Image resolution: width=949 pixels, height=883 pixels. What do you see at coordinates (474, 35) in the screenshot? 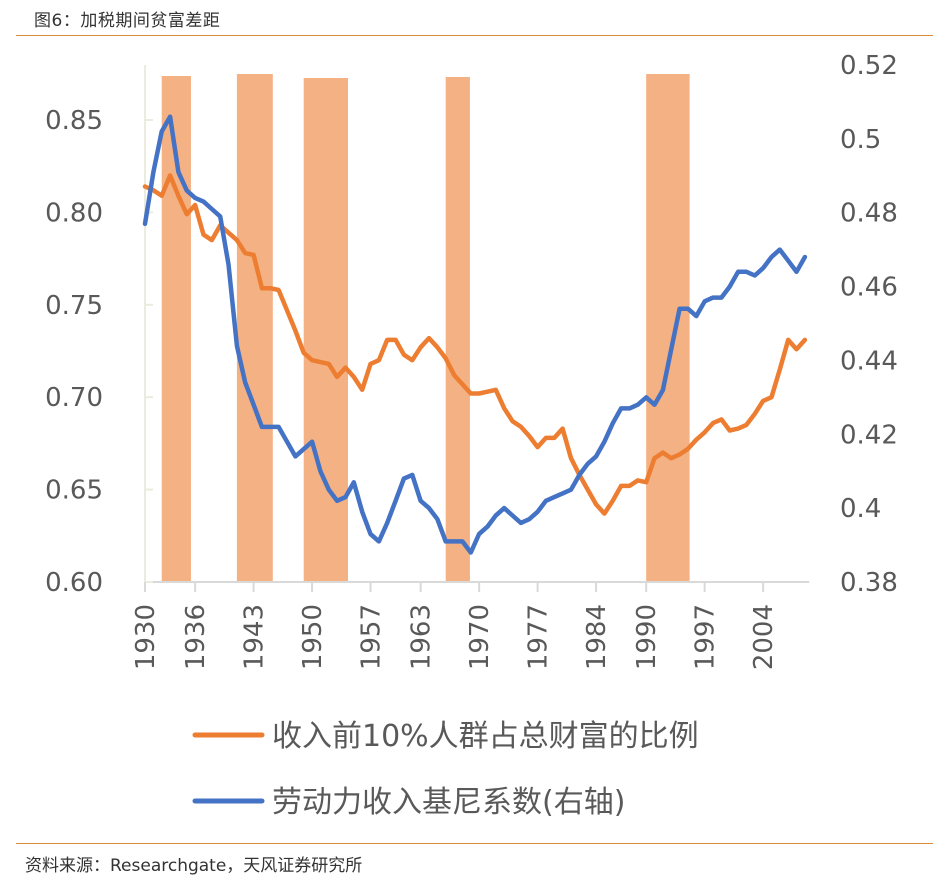
I see `title-rule` at bounding box center [474, 35].